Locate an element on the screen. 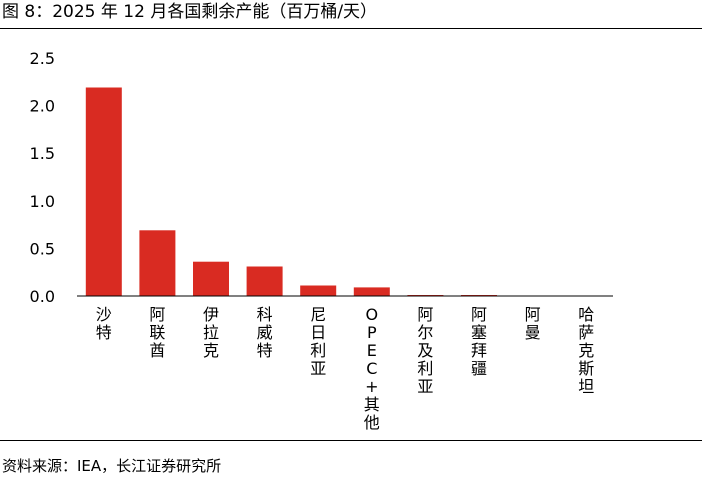 This screenshot has width=702, height=486. x-category-label: 伊拉克 is located at coordinates (211, 332).